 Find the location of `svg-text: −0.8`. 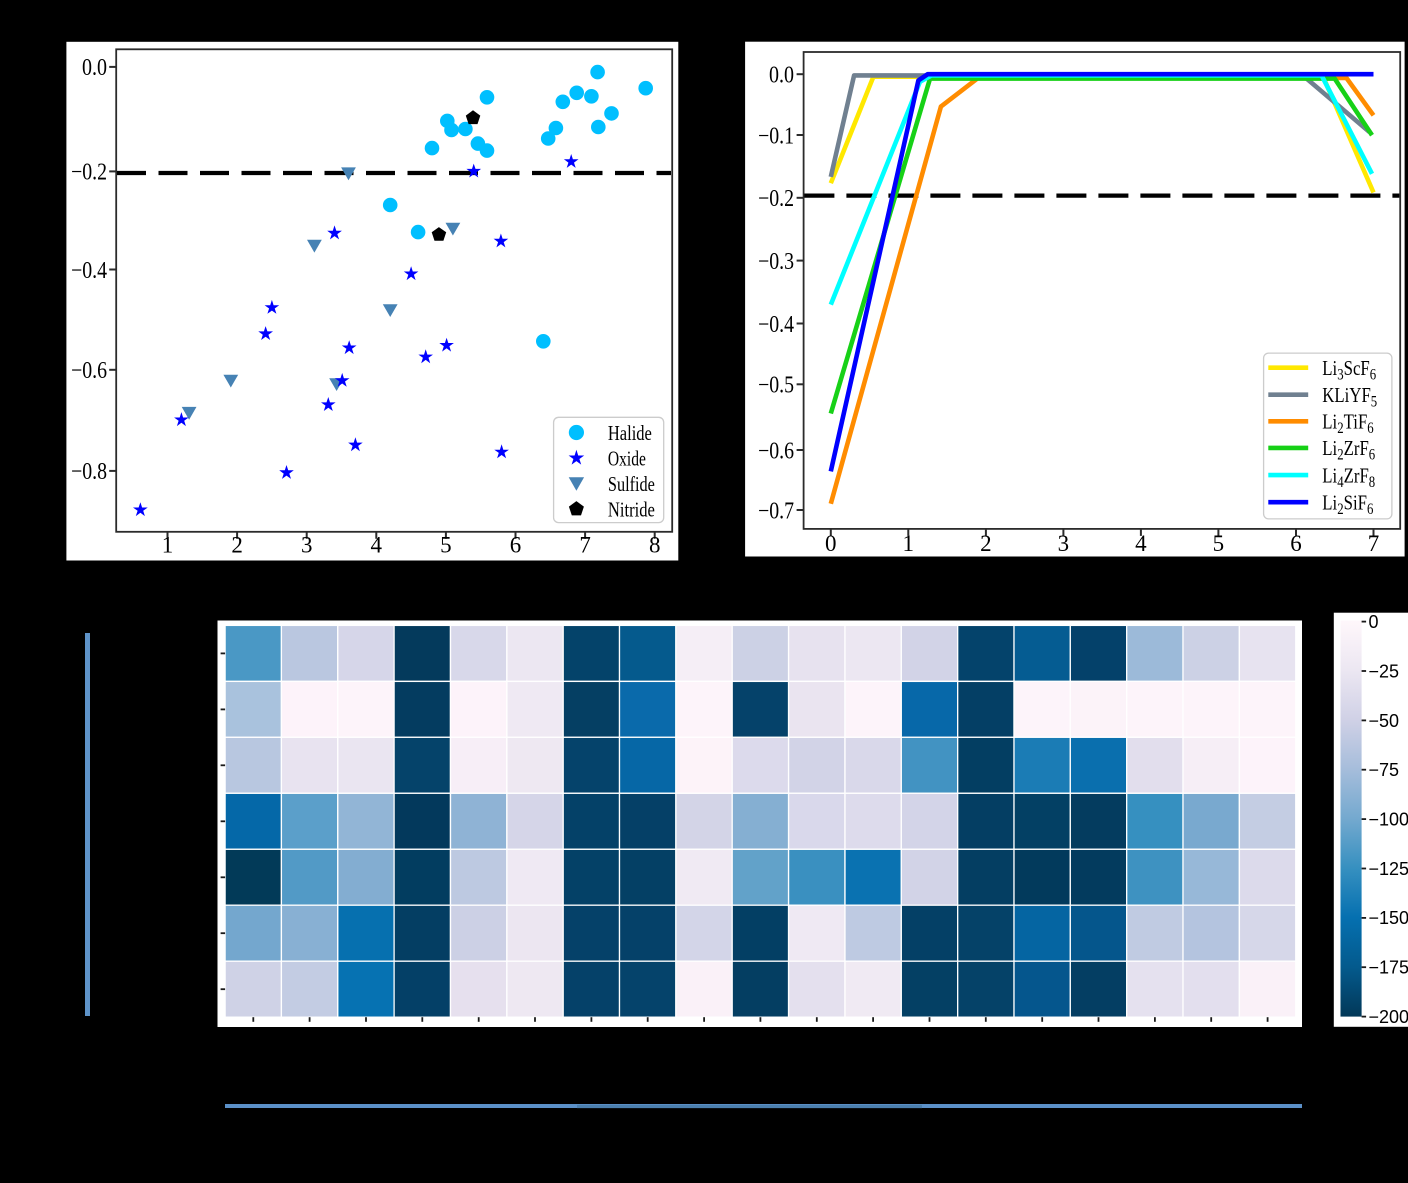

svg-text: −0.8 is located at coordinates (89, 472).